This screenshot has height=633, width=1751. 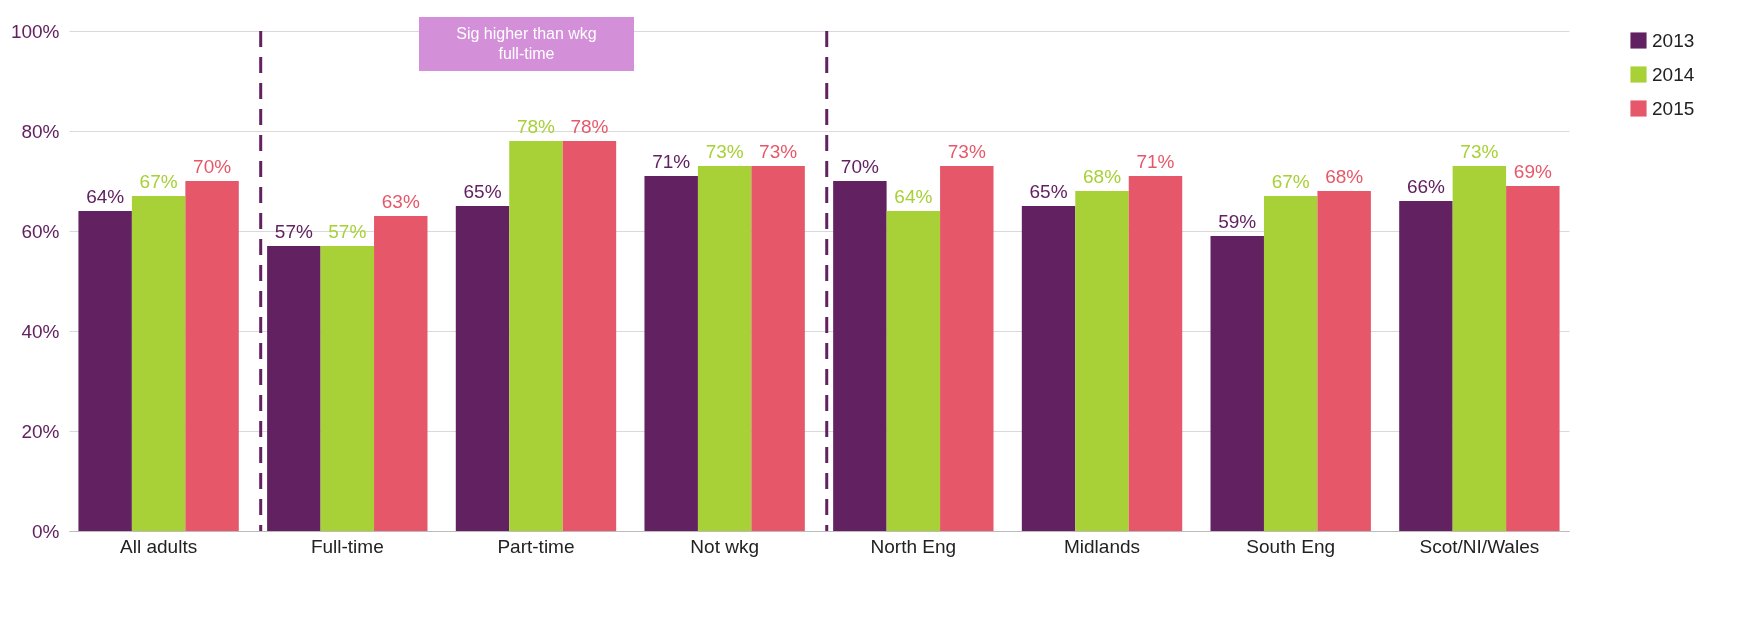 What do you see at coordinates (1102, 546) in the screenshot?
I see `x-tick-label: Midlands` at bounding box center [1102, 546].